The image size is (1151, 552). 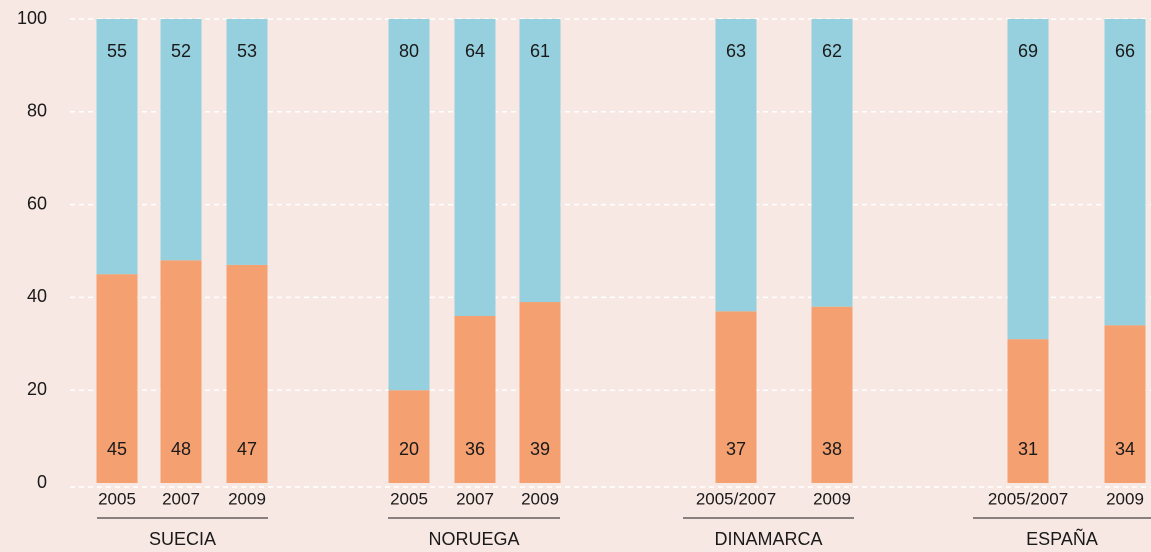 I want to click on value-label: 20, so click(x=409, y=449).